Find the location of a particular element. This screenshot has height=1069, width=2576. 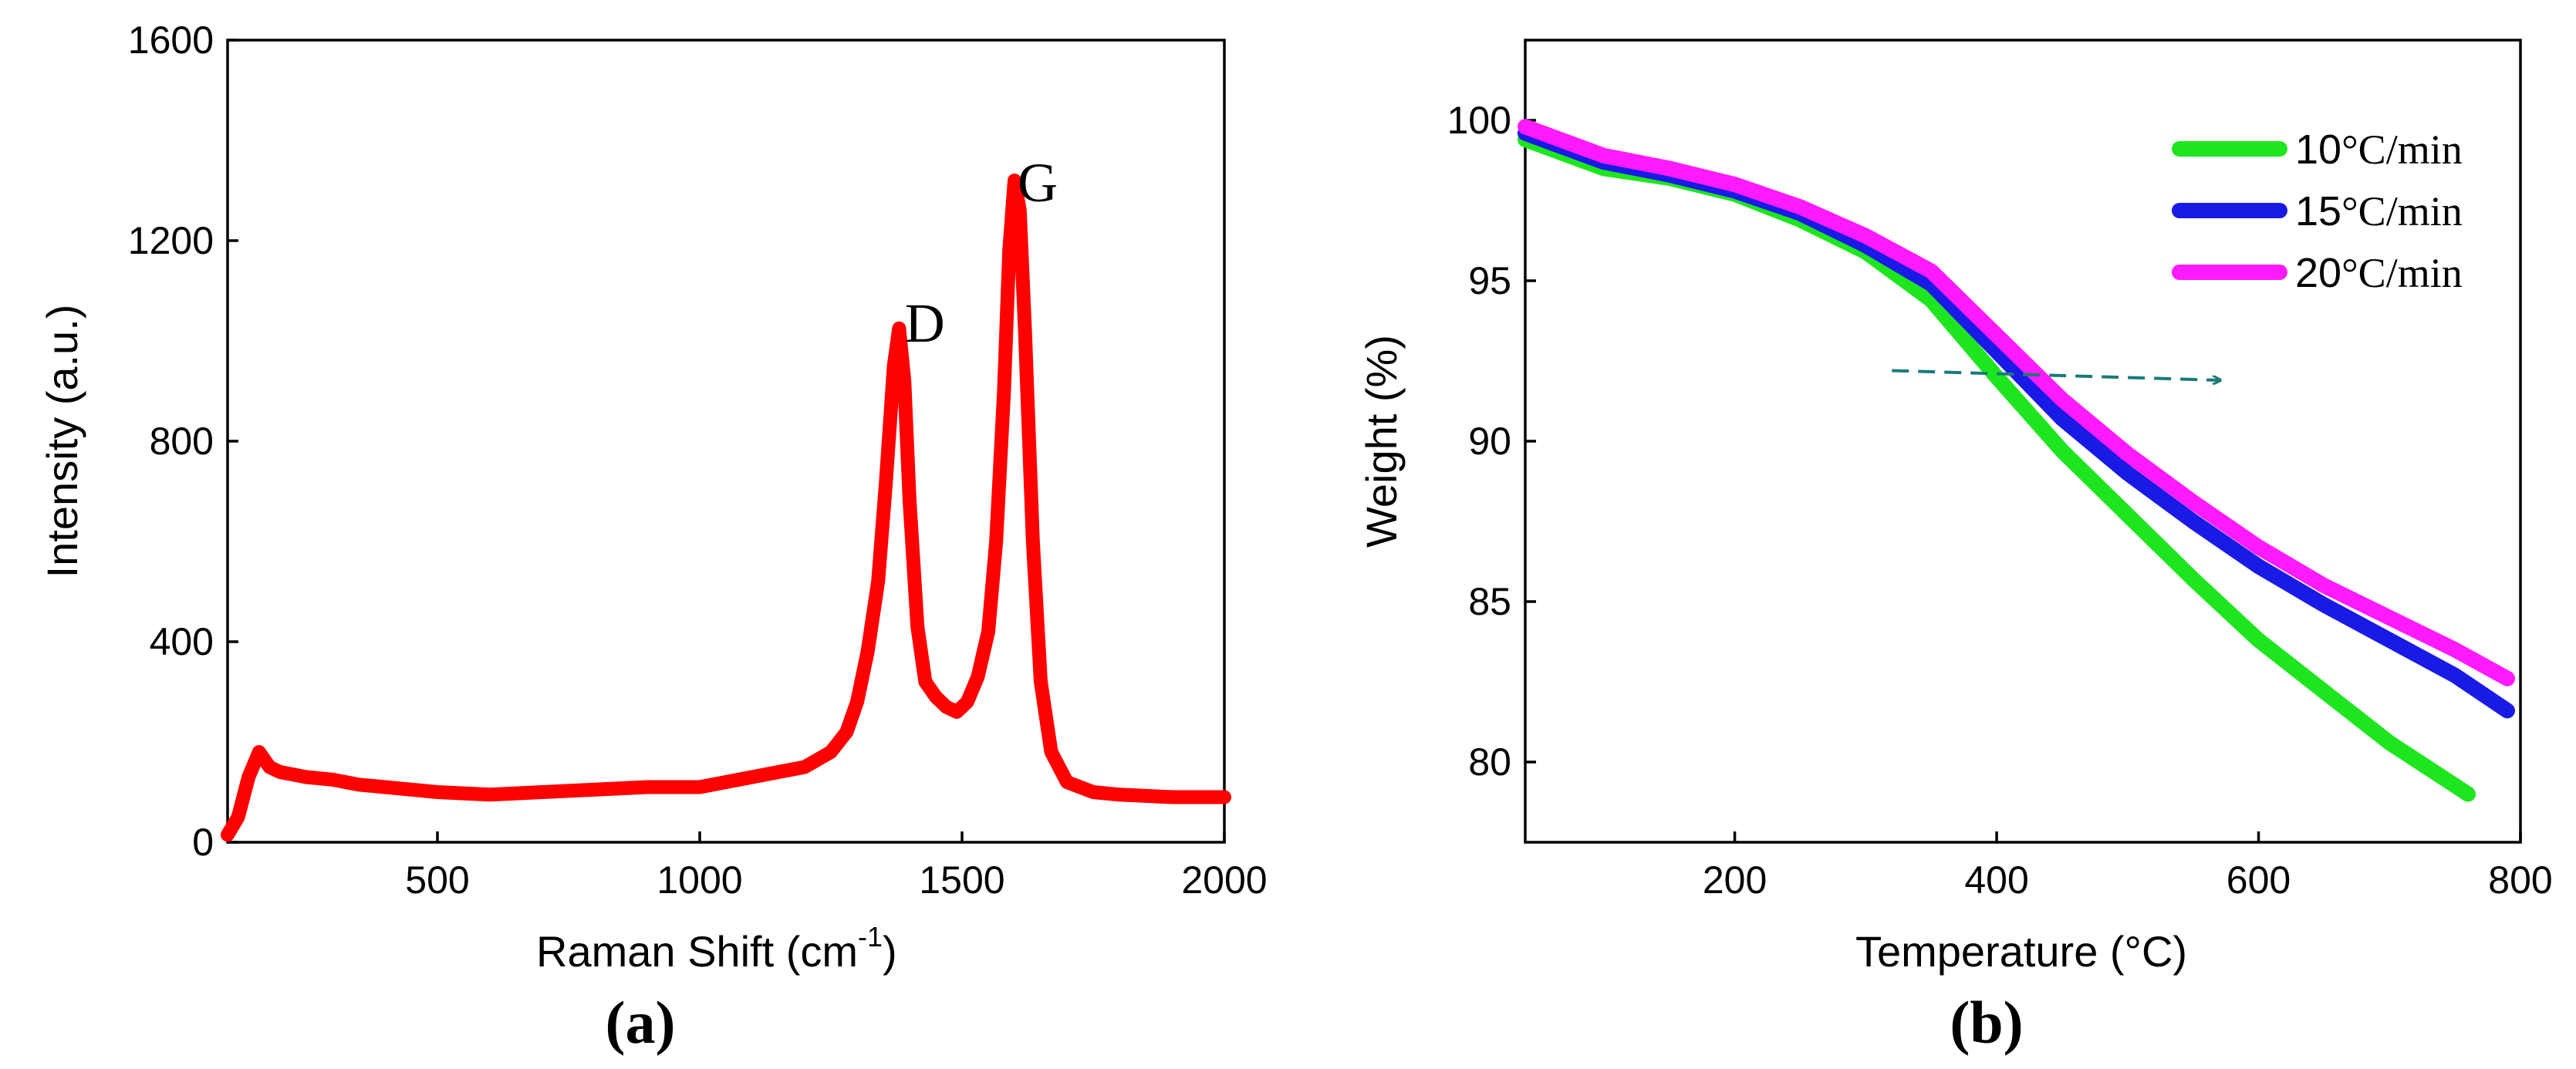

tga-y-tick-label: 90 is located at coordinates (1489, 441).